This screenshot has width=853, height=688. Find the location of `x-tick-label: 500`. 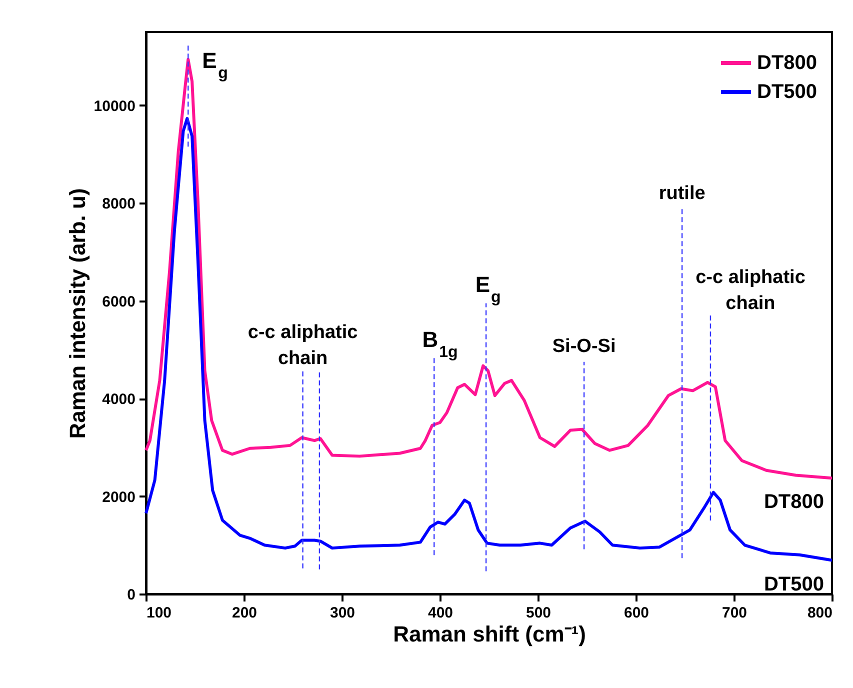

x-tick-label: 500 is located at coordinates (539, 613).